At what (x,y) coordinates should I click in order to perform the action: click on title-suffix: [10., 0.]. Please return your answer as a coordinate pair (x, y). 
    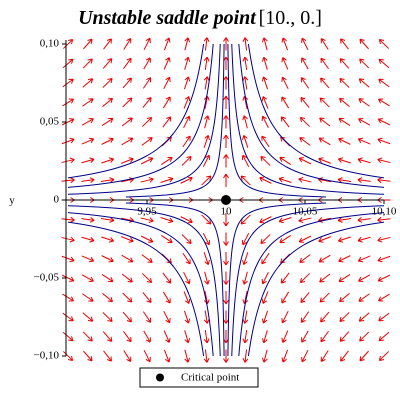
    Looking at the image, I should click on (290, 18).